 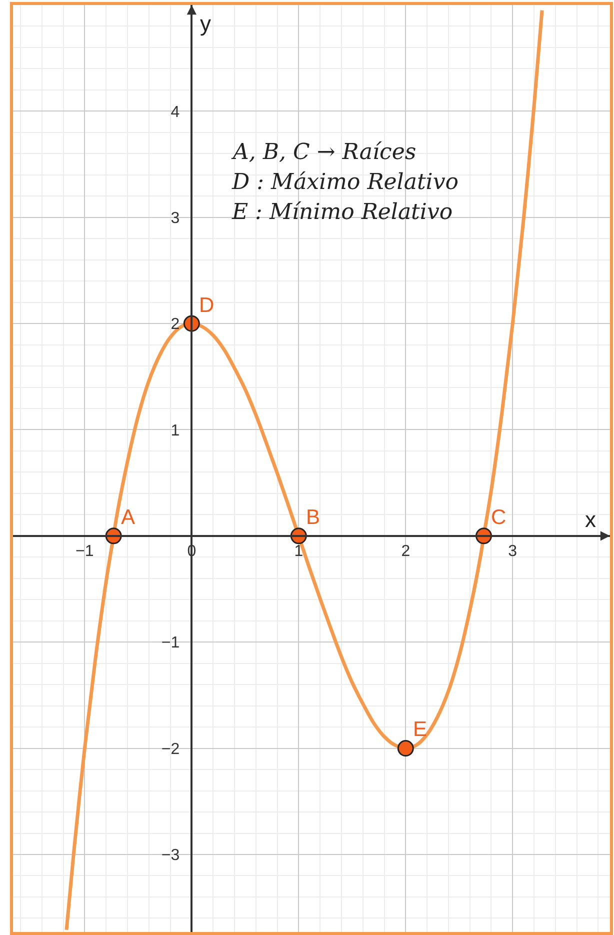 What do you see at coordinates (405, 551) in the screenshot?
I see `x-tick-label: 2` at bounding box center [405, 551].